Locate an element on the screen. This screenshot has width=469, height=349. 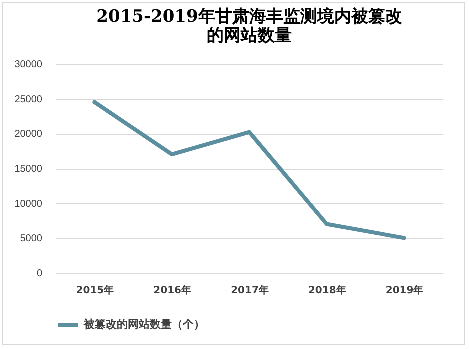
y-tick-label: 15000 is located at coordinates (28, 169).